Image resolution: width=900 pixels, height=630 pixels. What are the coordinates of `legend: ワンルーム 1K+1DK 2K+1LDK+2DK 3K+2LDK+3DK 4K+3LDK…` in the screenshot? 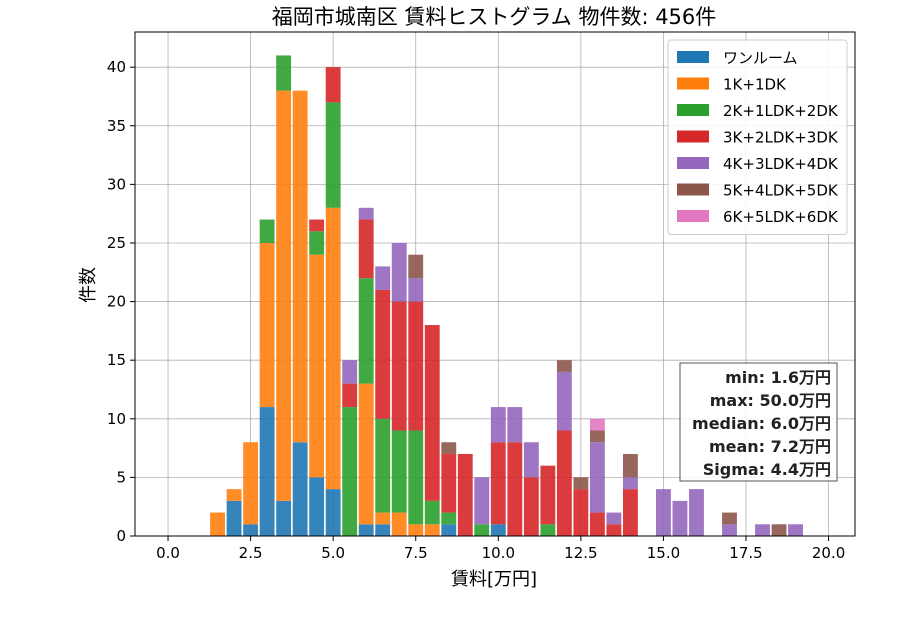 It's located at (757, 137).